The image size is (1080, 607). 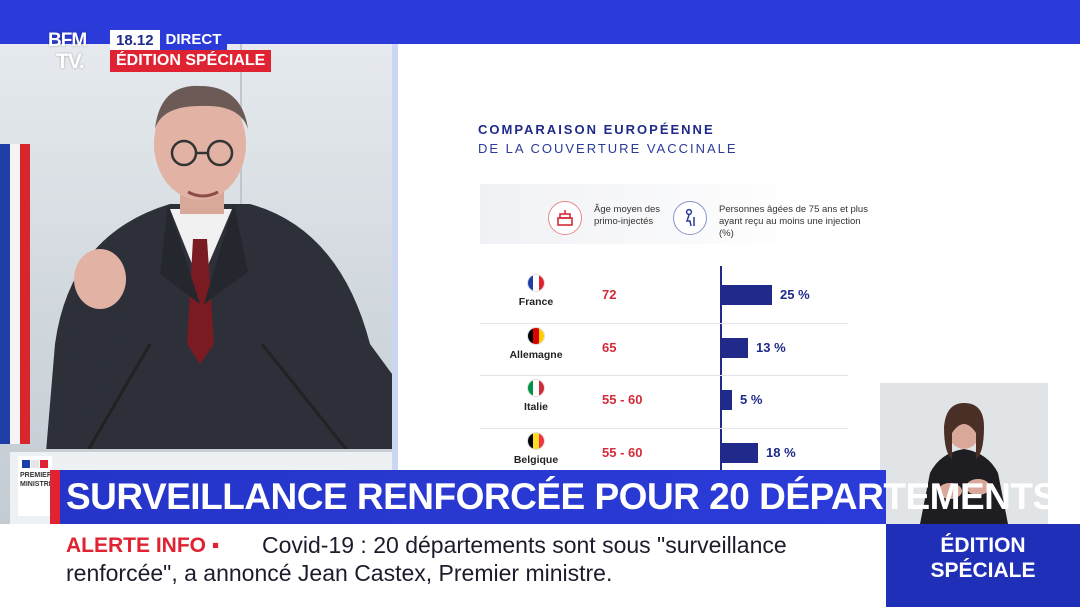 I want to click on country-name: Italie, so click(x=536, y=407).